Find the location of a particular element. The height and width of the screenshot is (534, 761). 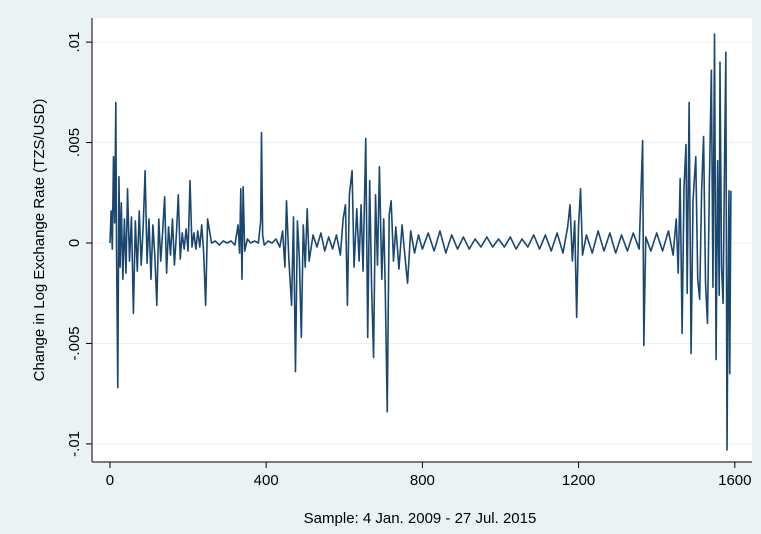

y-tick-label: 0 is located at coordinates (74, 243).